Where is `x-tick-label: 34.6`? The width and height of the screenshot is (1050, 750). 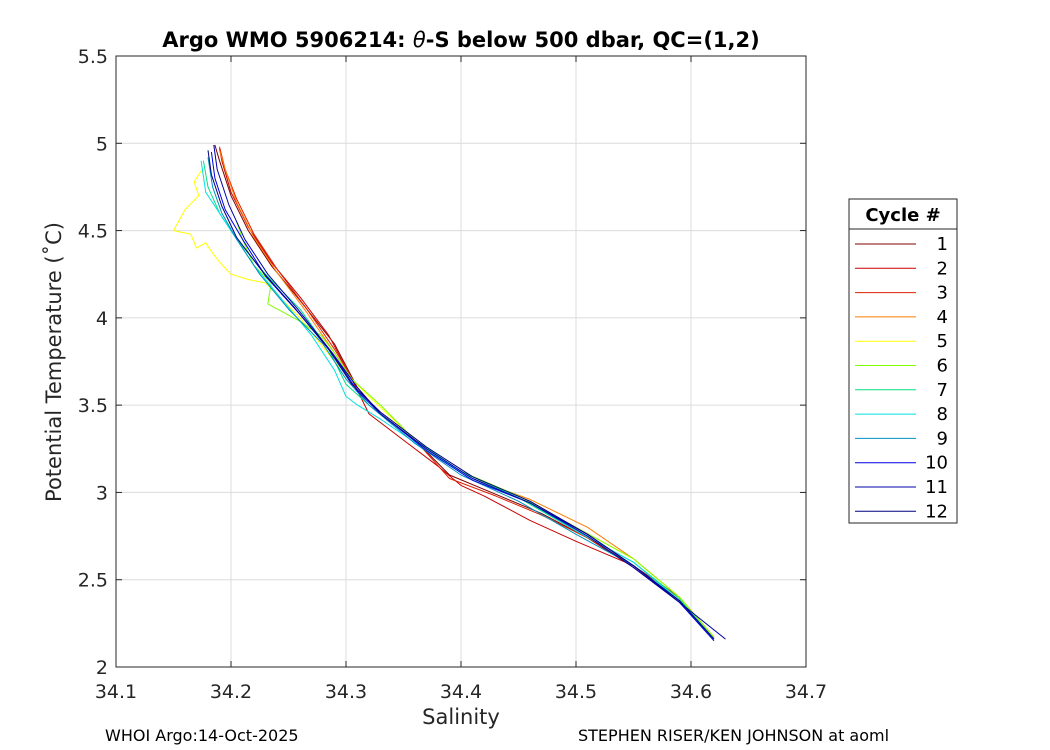
x-tick-label: 34.6 is located at coordinates (691, 692).